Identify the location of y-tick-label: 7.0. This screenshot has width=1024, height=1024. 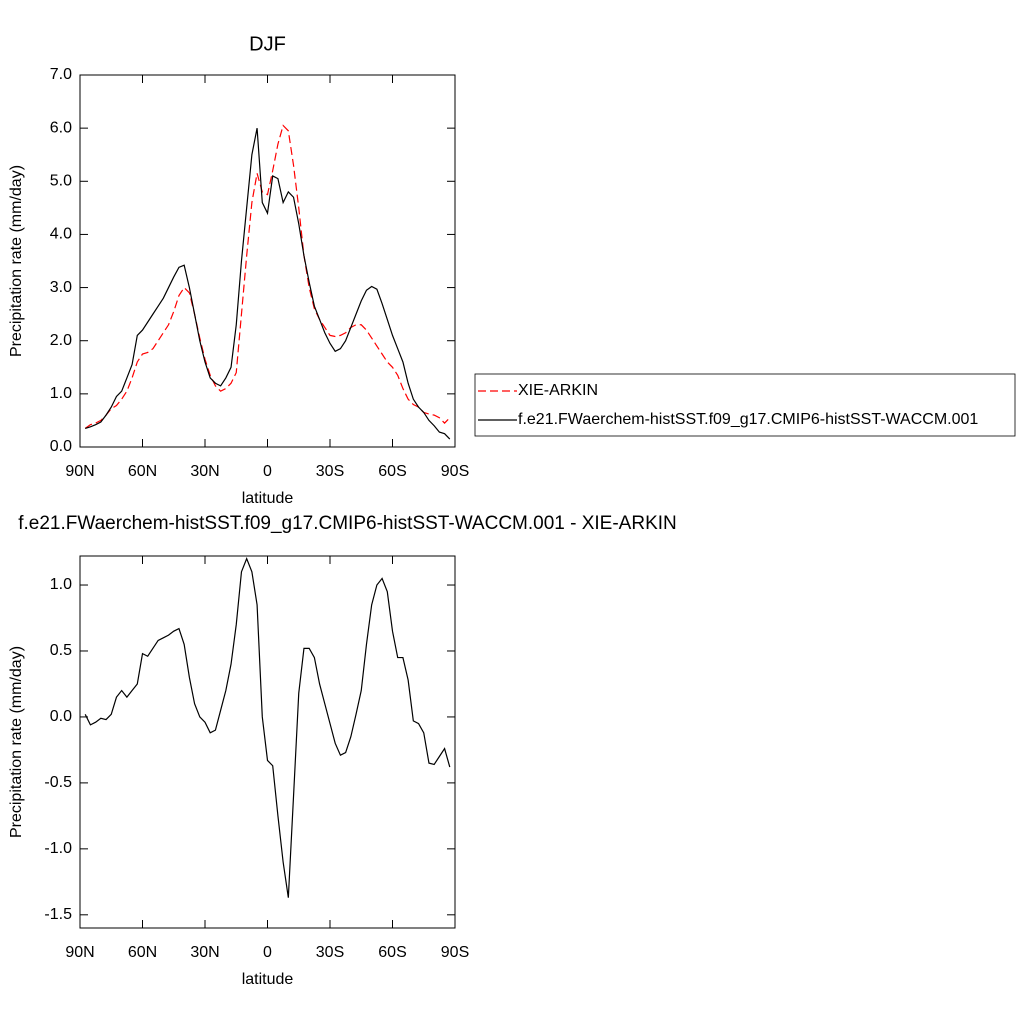
(61, 74).